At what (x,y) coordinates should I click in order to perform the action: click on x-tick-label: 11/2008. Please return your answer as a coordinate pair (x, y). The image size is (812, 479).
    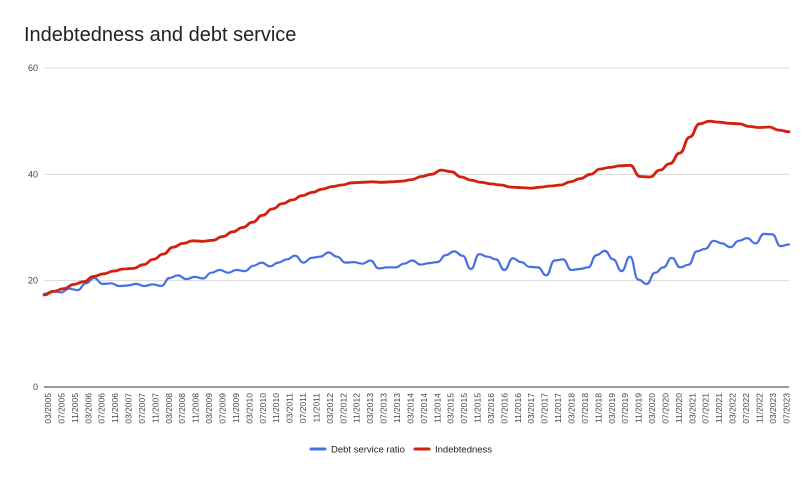
    Looking at the image, I should click on (196, 408).